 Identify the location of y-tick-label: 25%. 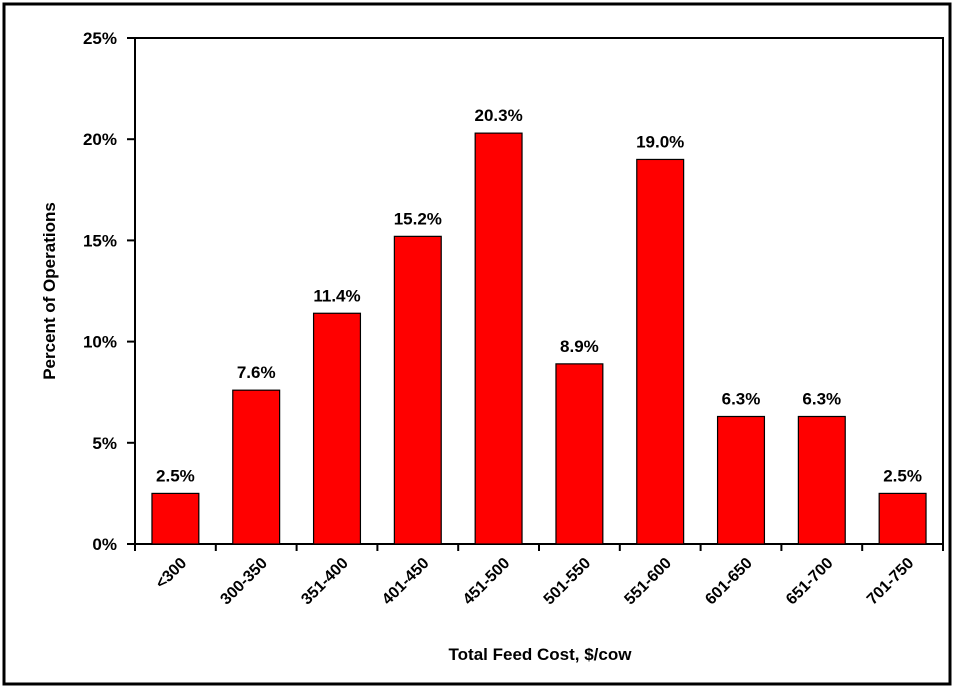
(100, 38).